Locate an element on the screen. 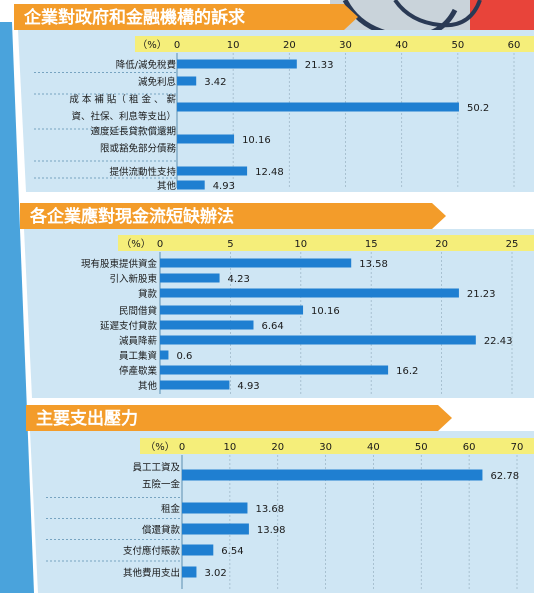  left-strip is located at coordinates (17, 307).